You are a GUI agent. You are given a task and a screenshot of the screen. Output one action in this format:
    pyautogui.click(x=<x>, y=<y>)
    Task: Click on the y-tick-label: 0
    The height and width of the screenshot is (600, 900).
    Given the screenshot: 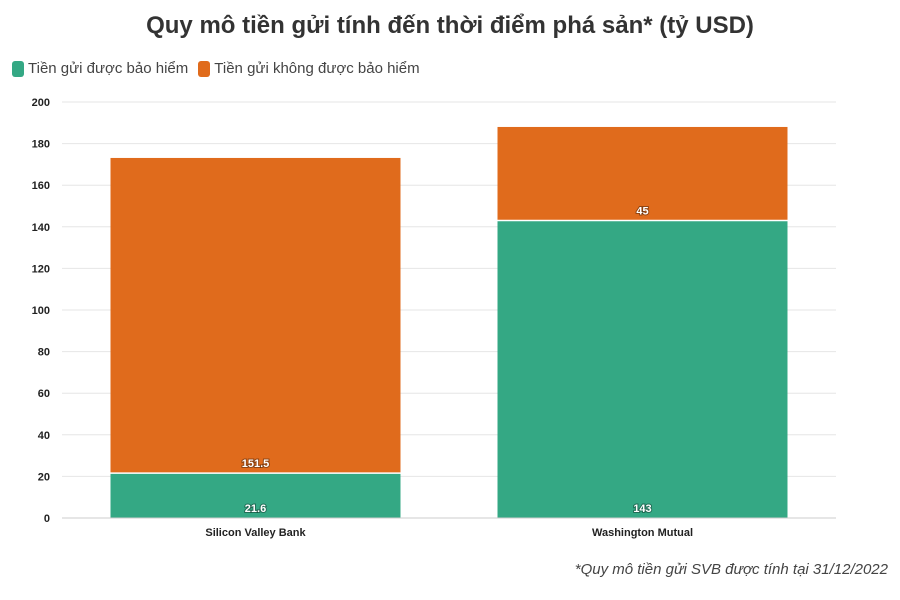 What is the action you would take?
    pyautogui.click(x=47, y=519)
    